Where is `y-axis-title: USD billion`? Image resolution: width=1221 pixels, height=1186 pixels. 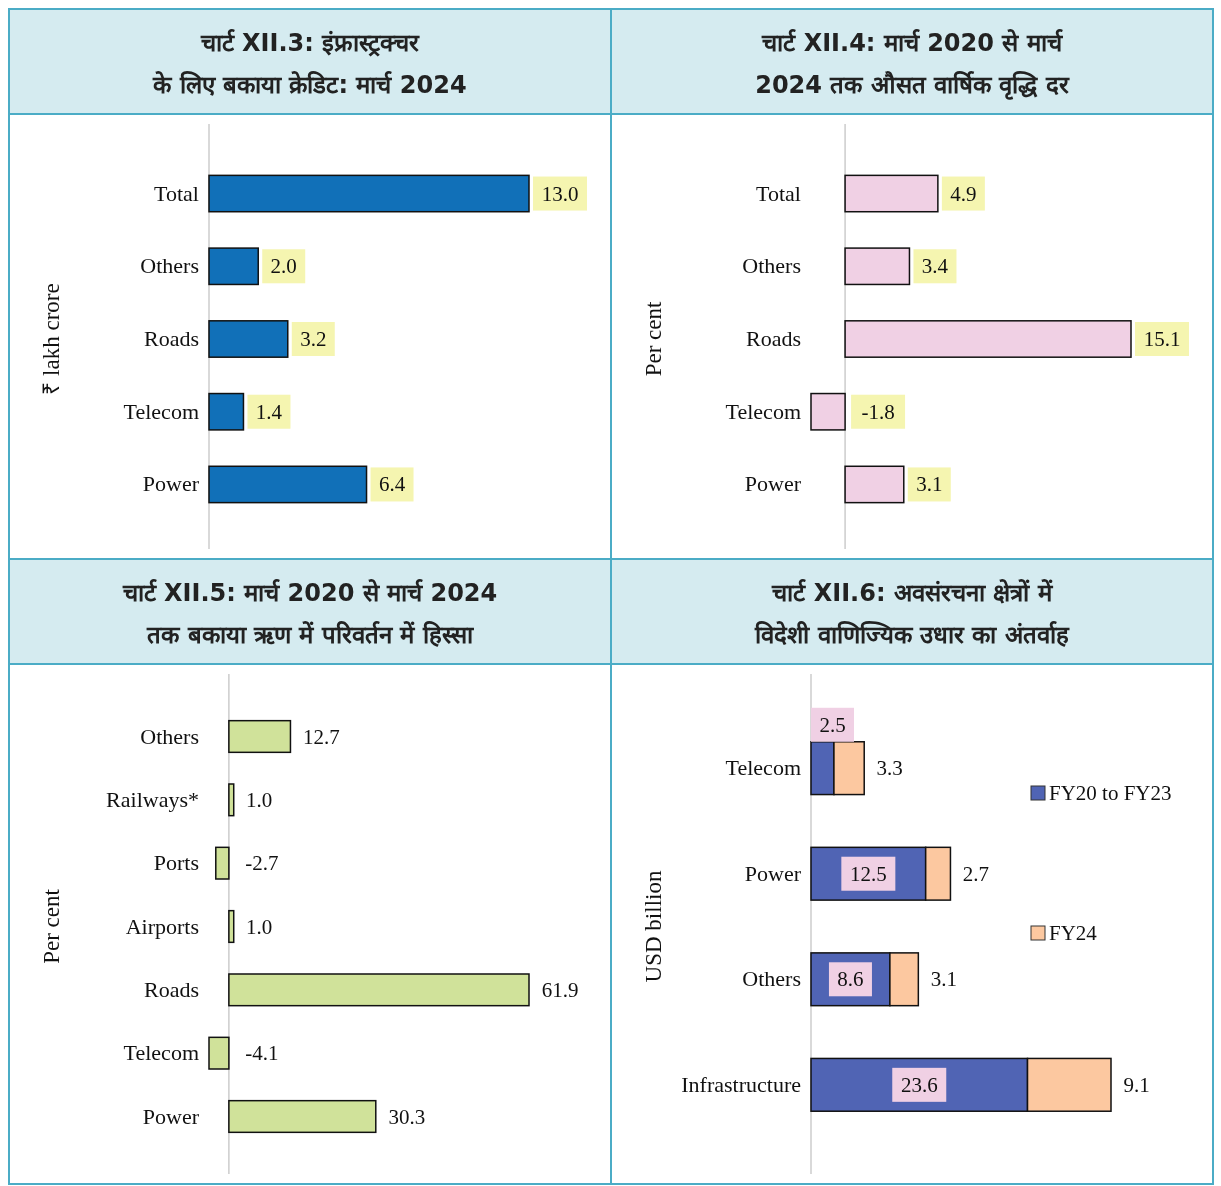 y-axis-title: USD billion is located at coordinates (653, 926).